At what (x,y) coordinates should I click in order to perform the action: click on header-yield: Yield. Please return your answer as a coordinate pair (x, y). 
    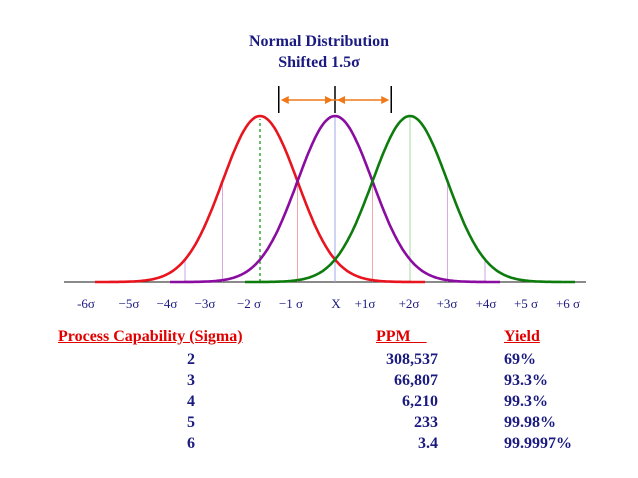
    Looking at the image, I should click on (522, 336).